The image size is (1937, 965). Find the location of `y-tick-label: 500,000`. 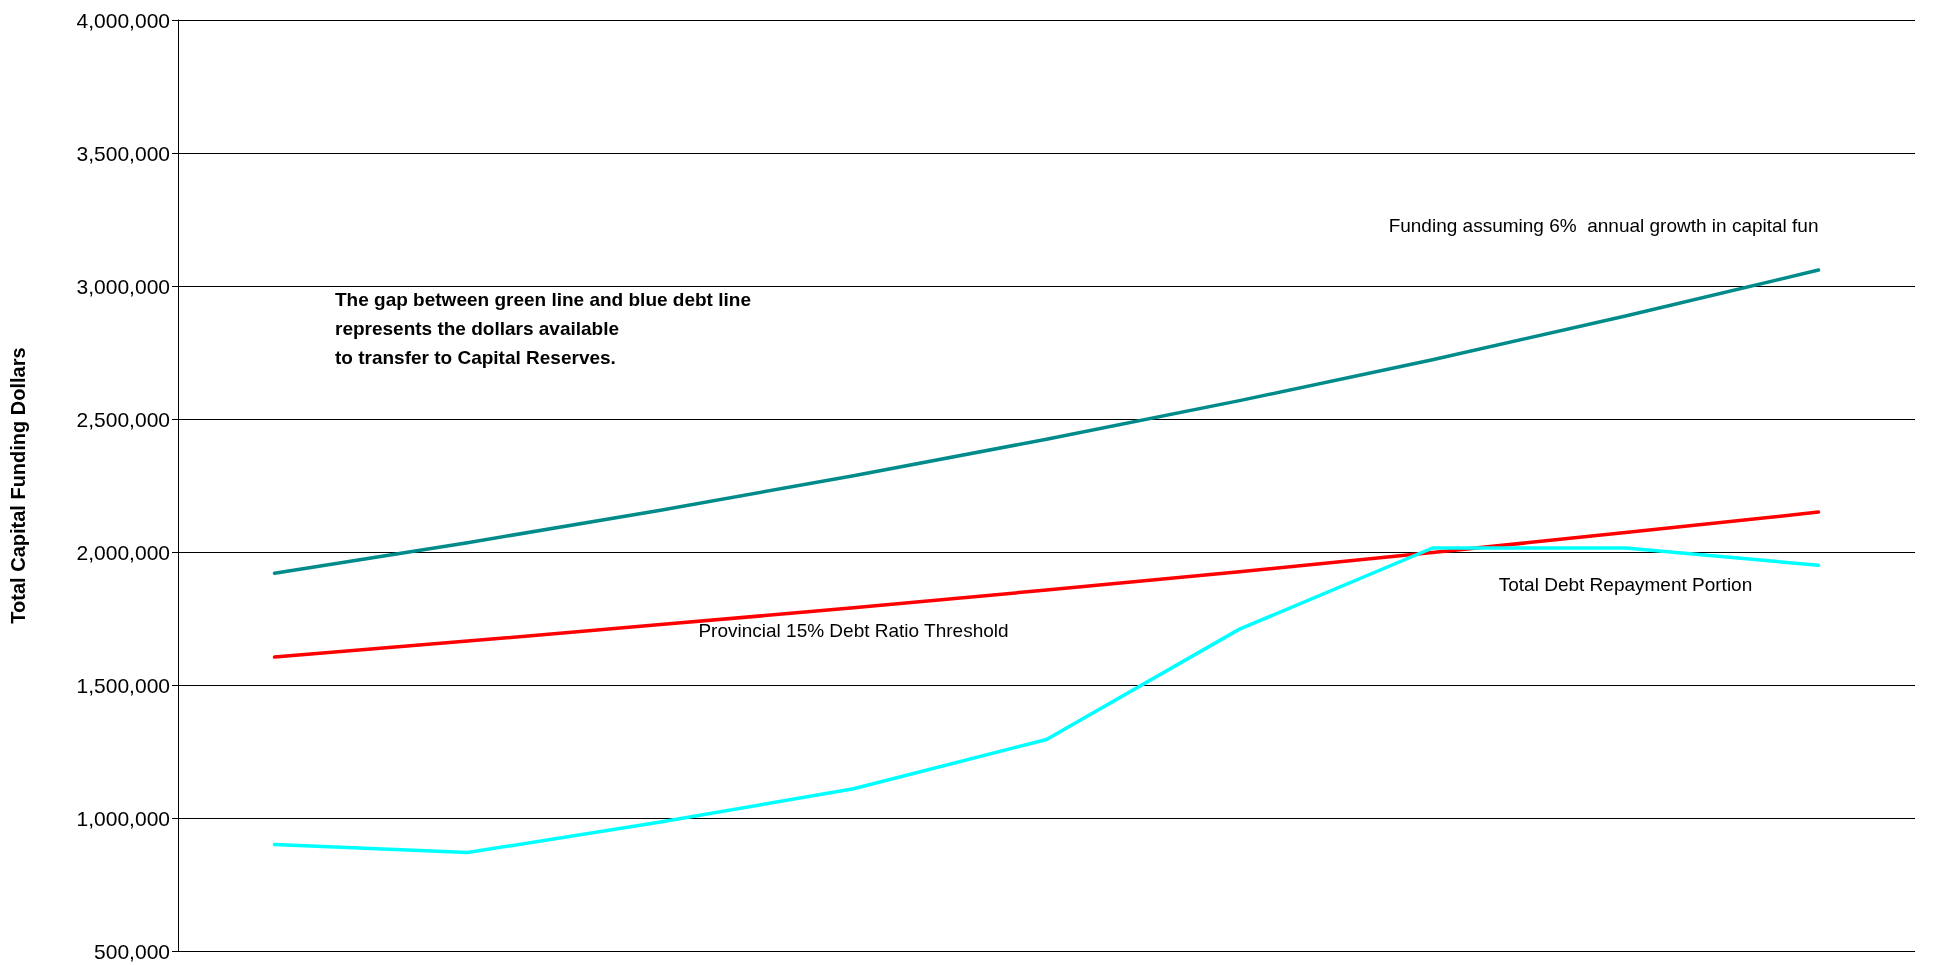

y-tick-label: 500,000 is located at coordinates (132, 951).